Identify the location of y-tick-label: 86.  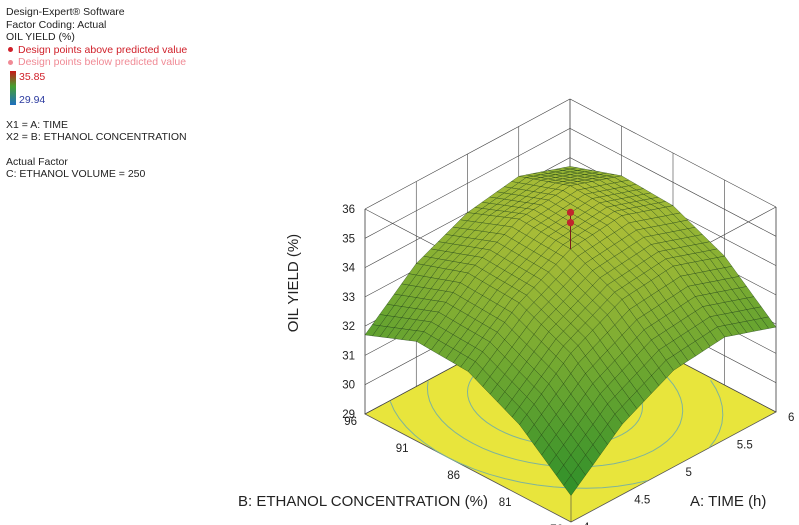
(453, 476).